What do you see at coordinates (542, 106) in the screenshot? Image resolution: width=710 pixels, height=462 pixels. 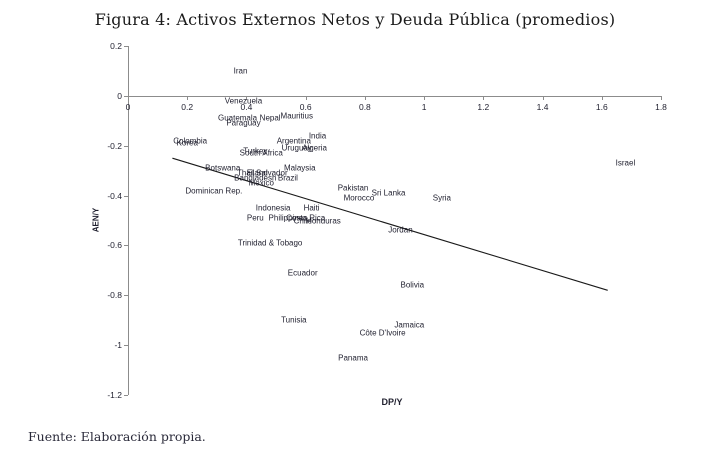 I see `x-tick-label: 1.4` at bounding box center [542, 106].